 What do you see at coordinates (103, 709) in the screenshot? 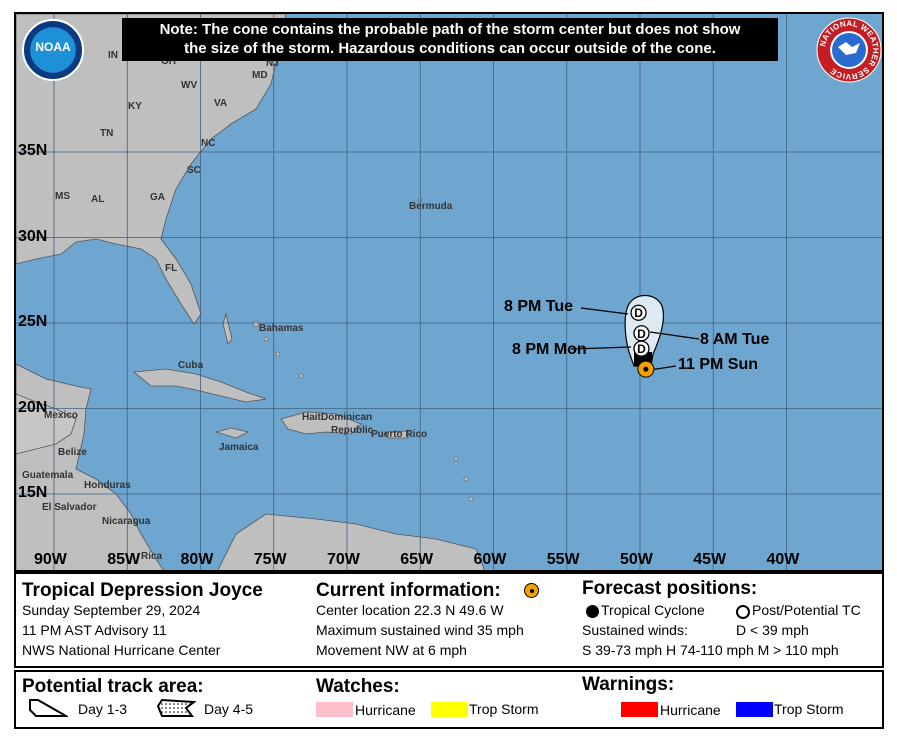
I see `day13-label: Day 1-3` at bounding box center [103, 709].